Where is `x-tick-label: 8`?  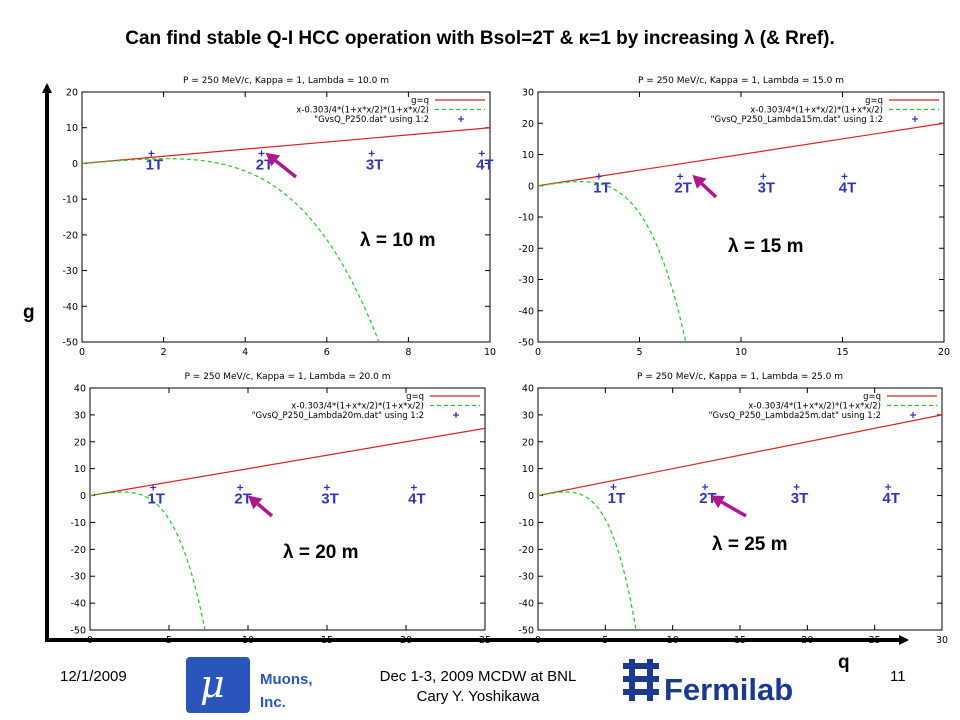 x-tick-label: 8 is located at coordinates (408, 352).